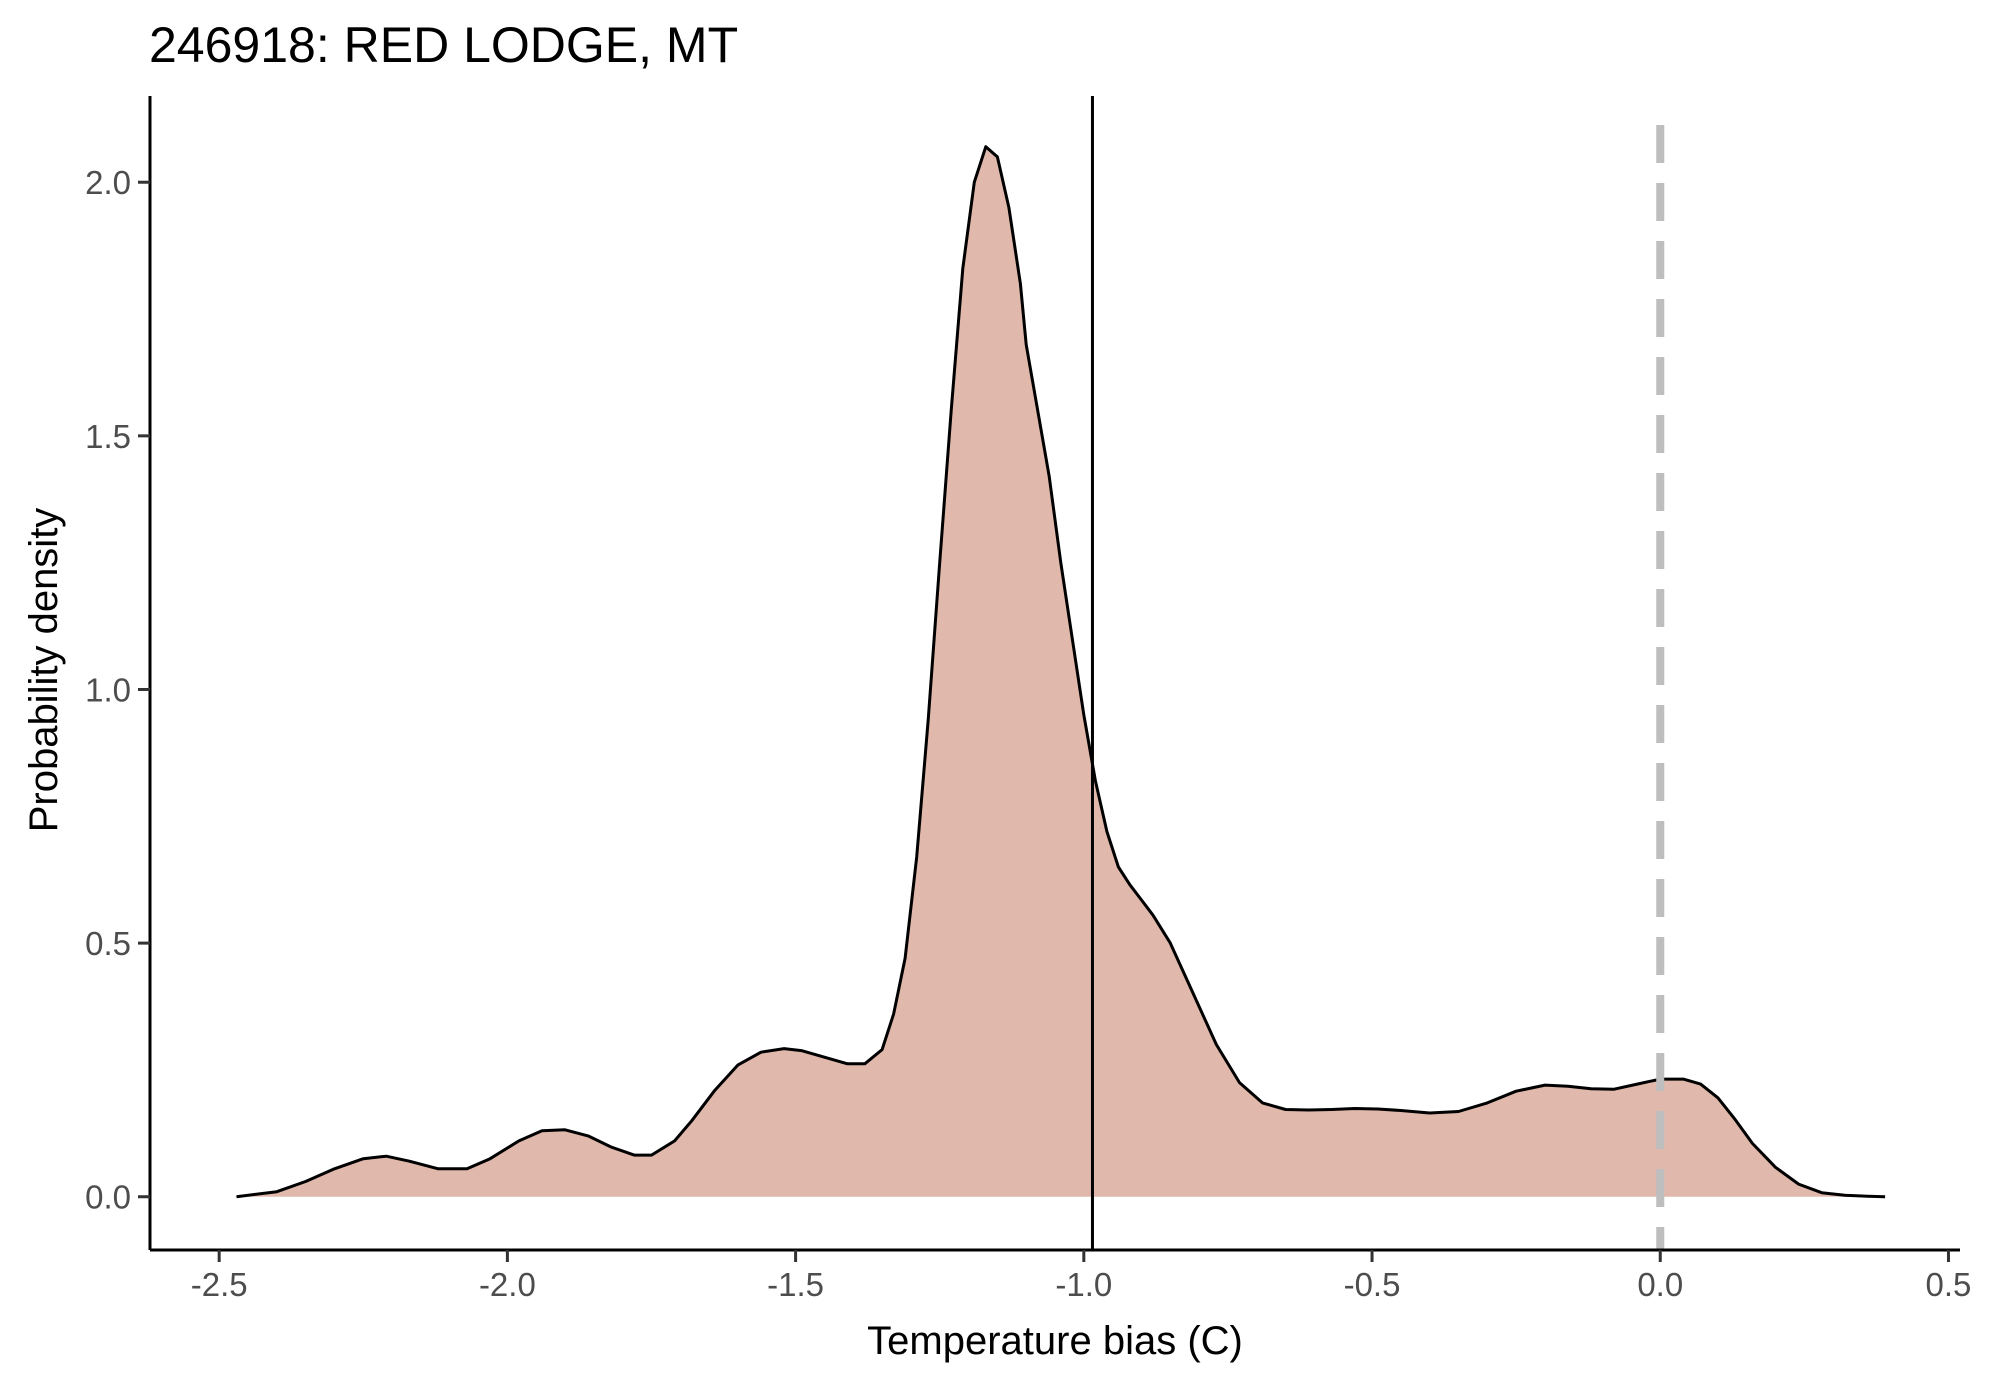 The width and height of the screenshot is (1990, 1384). What do you see at coordinates (1660, 1284) in the screenshot?
I see `x-tick-label: 0.0` at bounding box center [1660, 1284].